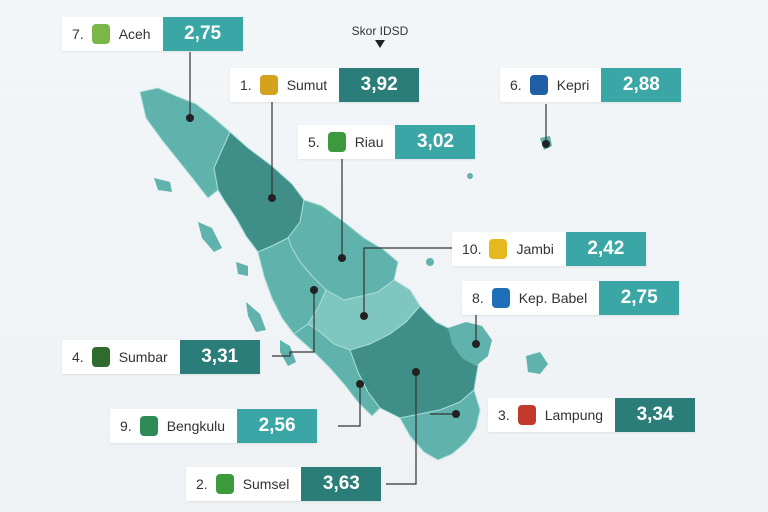 The width and height of the screenshot is (768, 512). Describe the element at coordinates (202, 484) in the screenshot. I see `rank: 2.` at that location.